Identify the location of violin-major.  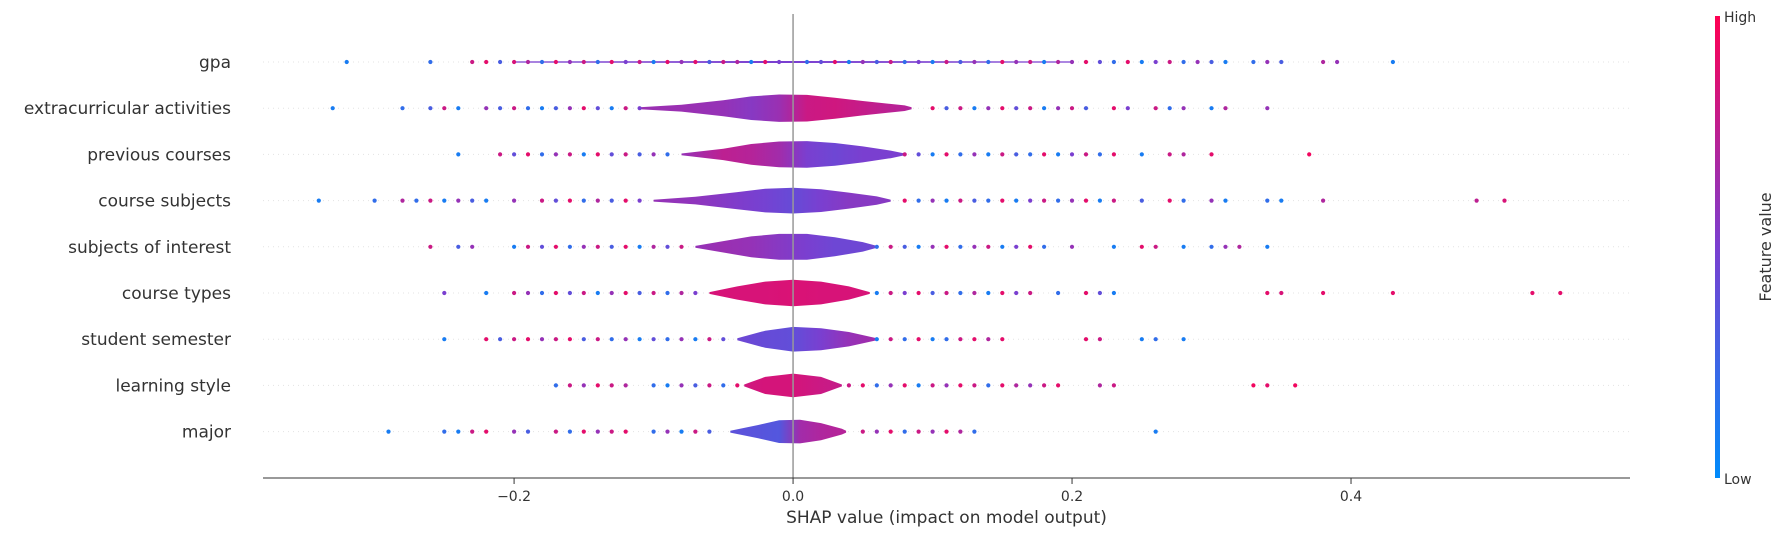
(788, 431).